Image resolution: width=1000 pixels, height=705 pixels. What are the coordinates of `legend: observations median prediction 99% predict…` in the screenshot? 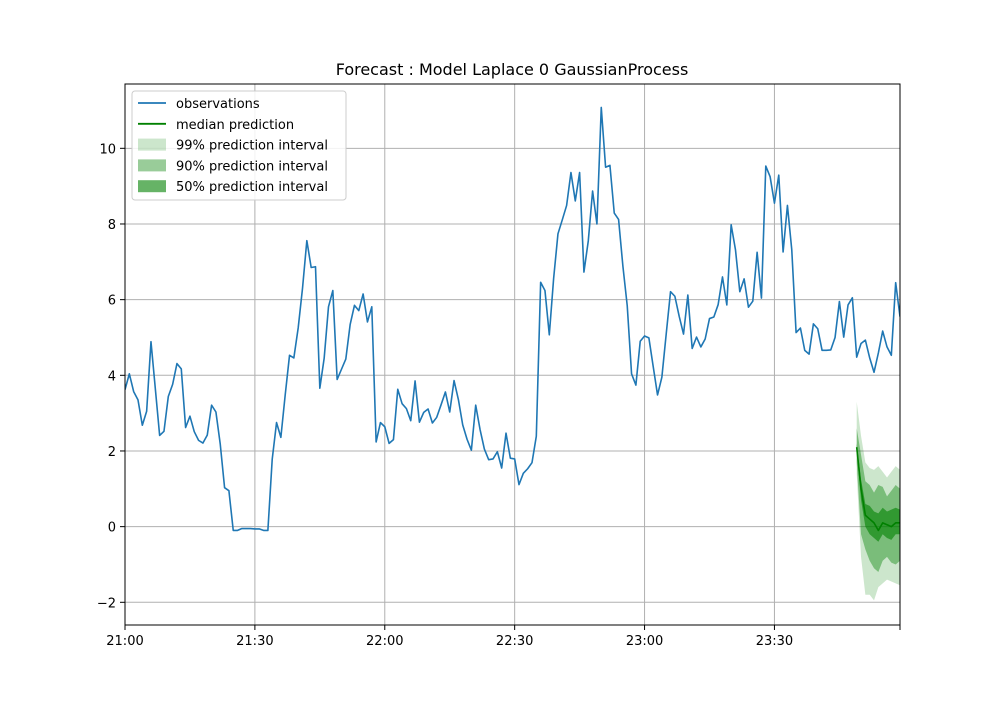 It's located at (239, 145).